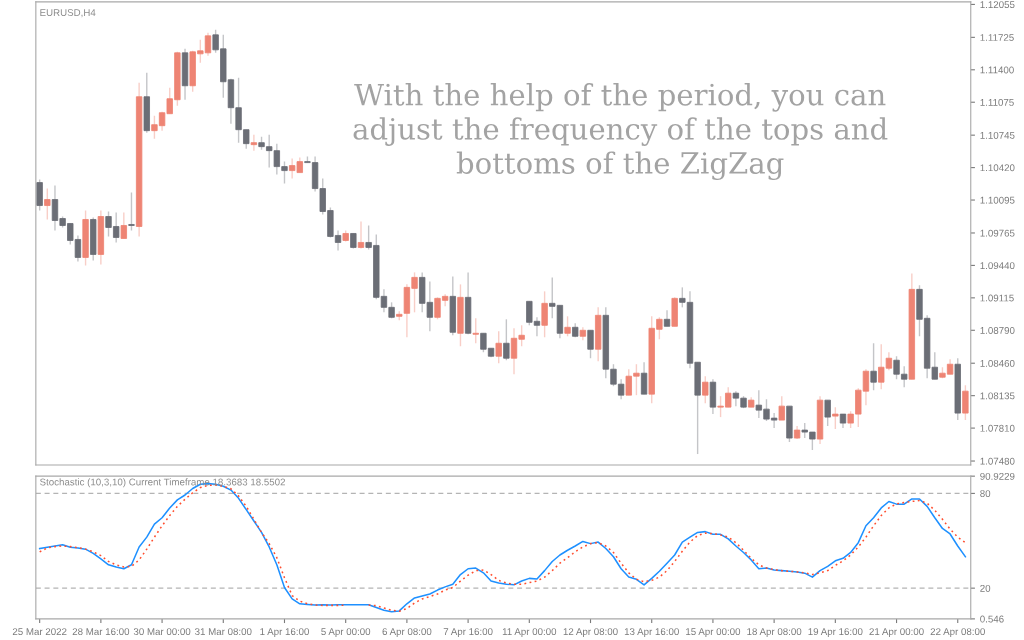  Describe the element at coordinates (223, 632) in the screenshot. I see `x-tick-label: 31 Mar 08:00` at that location.